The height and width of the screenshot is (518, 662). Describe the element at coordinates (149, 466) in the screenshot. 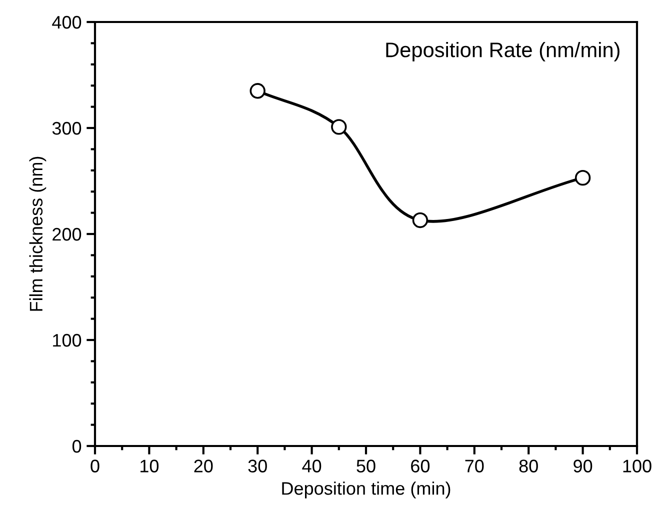

I see `x-tick-label: 10` at that location.